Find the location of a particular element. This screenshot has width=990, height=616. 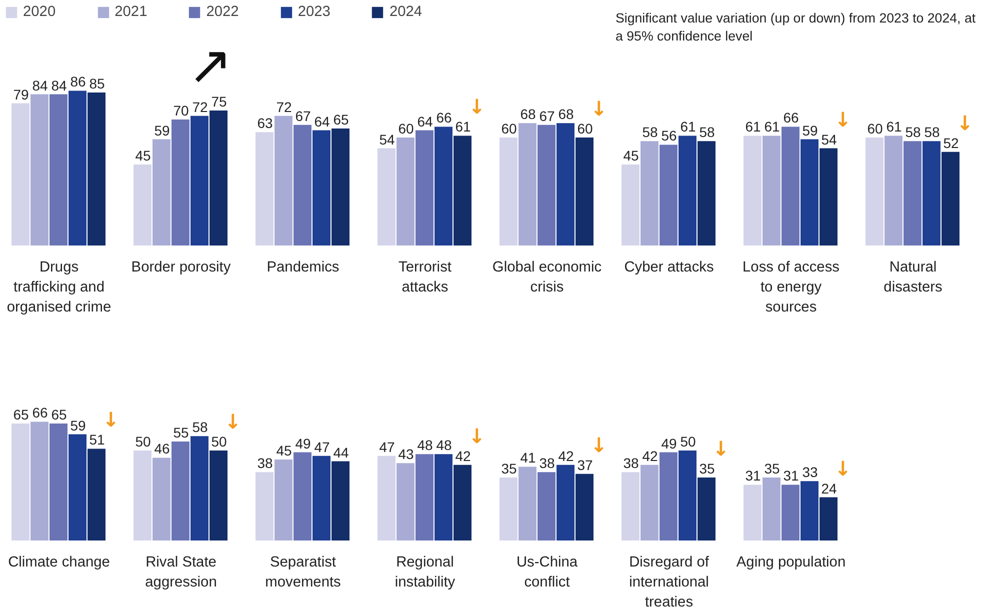

legend-label: 2024 is located at coordinates (405, 12).